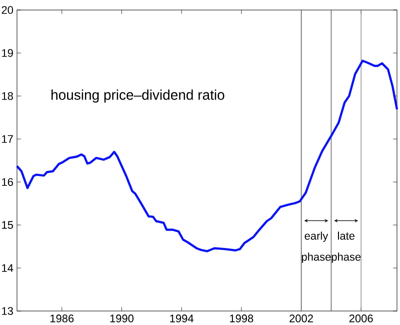  I want to click on y-tick-label: 14, so click(8, 268).